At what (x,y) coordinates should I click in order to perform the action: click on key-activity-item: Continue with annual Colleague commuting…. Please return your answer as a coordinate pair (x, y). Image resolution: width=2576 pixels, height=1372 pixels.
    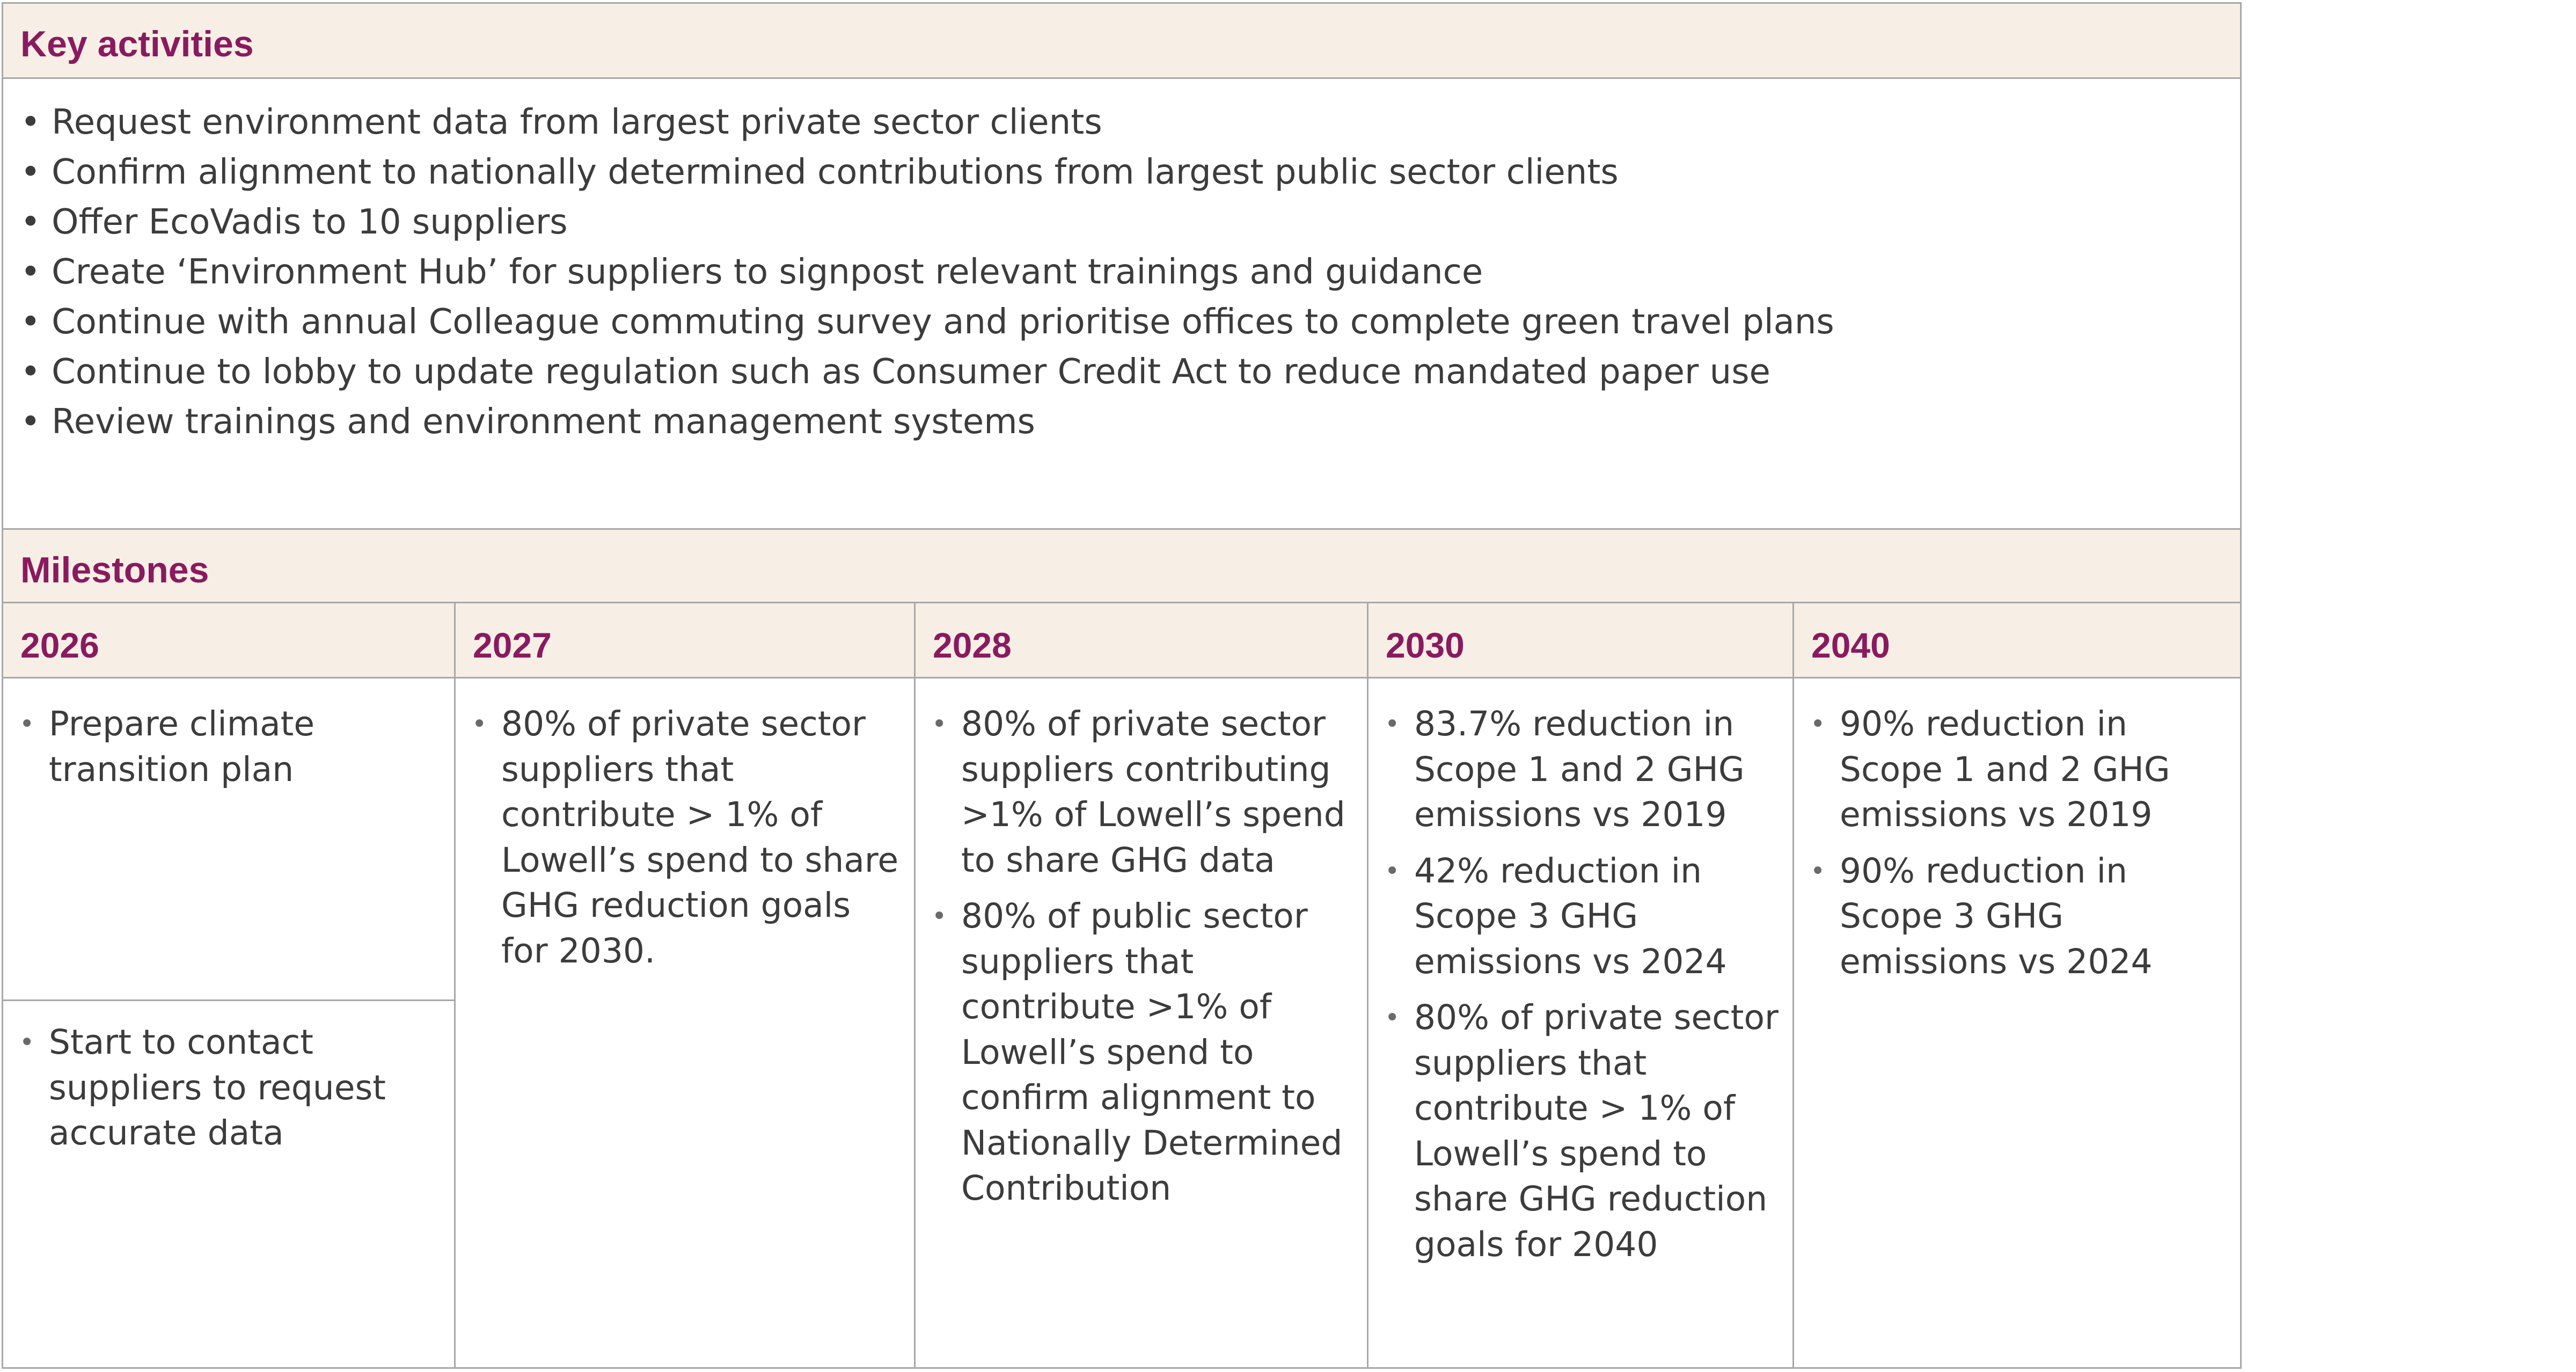
    Looking at the image, I should click on (927, 322).